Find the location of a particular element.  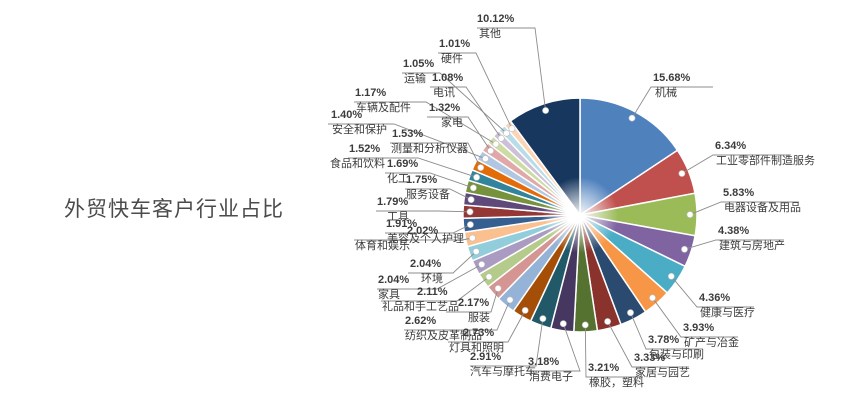

slice-percent-label: 15.68% is located at coordinates (672, 78).